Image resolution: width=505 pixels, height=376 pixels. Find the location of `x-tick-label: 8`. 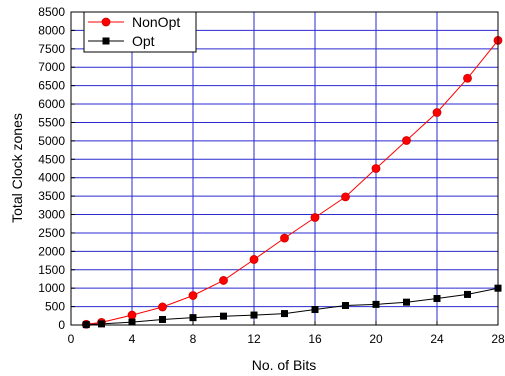

x-tick-label: 8 is located at coordinates (193, 339).